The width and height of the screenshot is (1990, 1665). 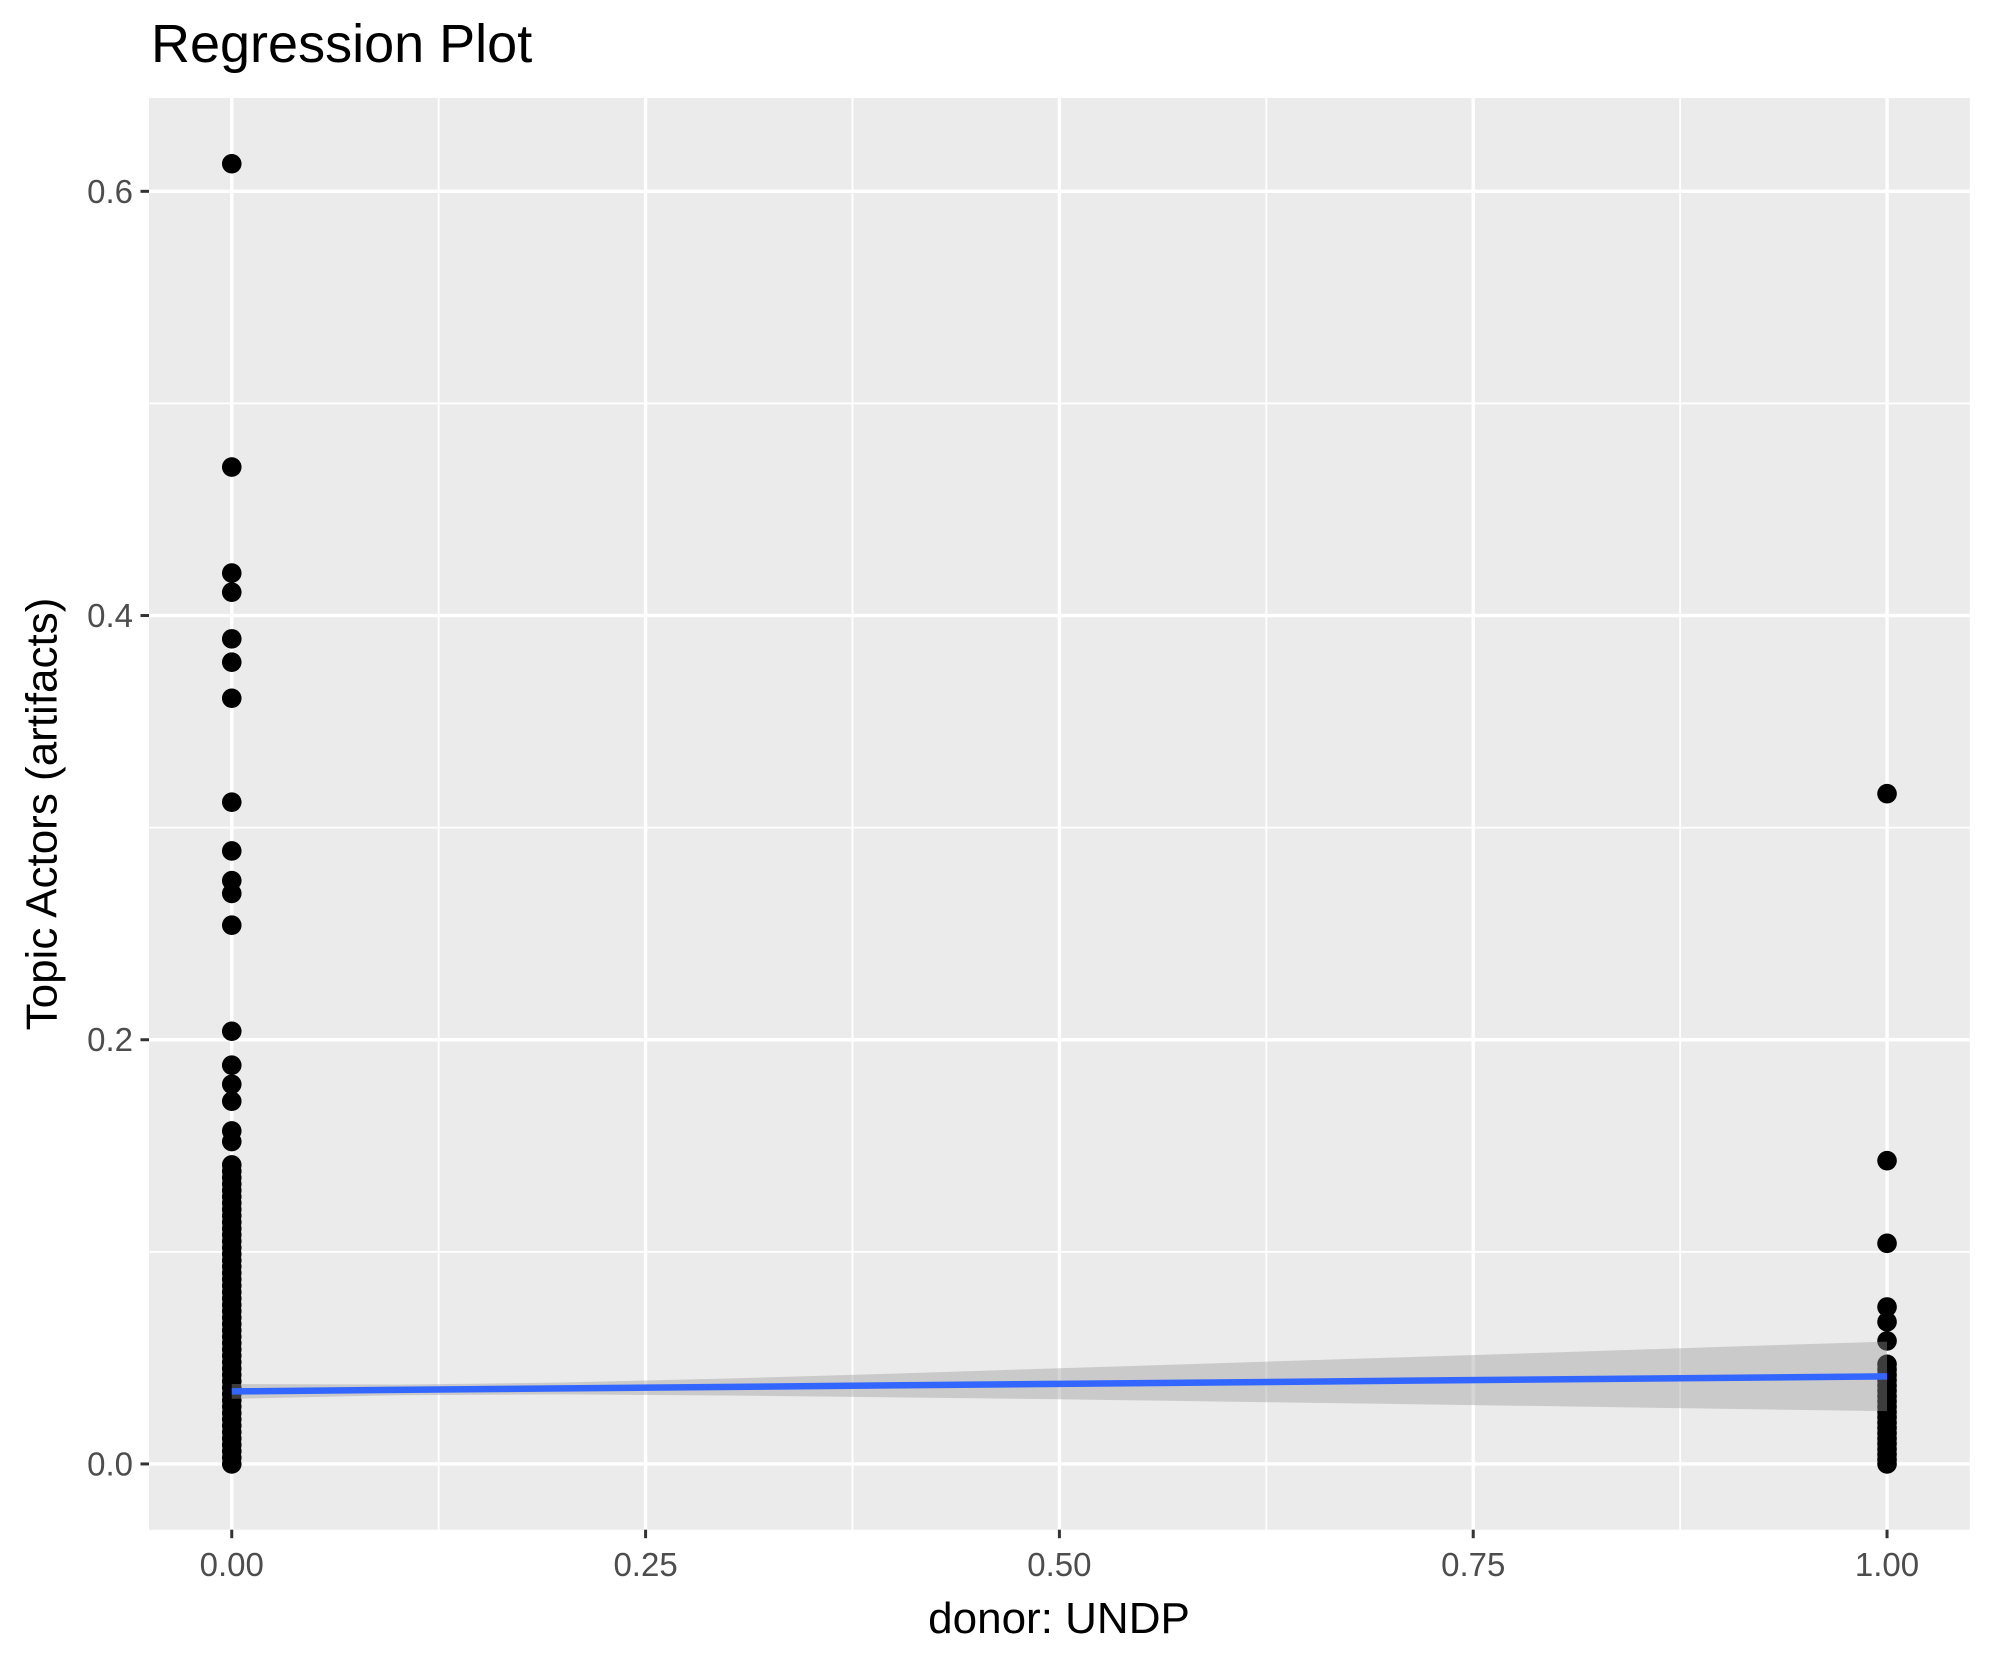 What do you see at coordinates (1887, 1564) in the screenshot?
I see `x-tick-label: 1.00` at bounding box center [1887, 1564].